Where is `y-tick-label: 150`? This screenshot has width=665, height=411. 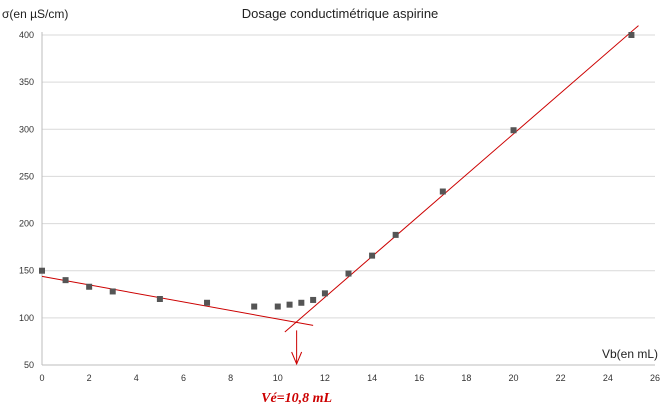 y-tick-label: 150 is located at coordinates (26, 271).